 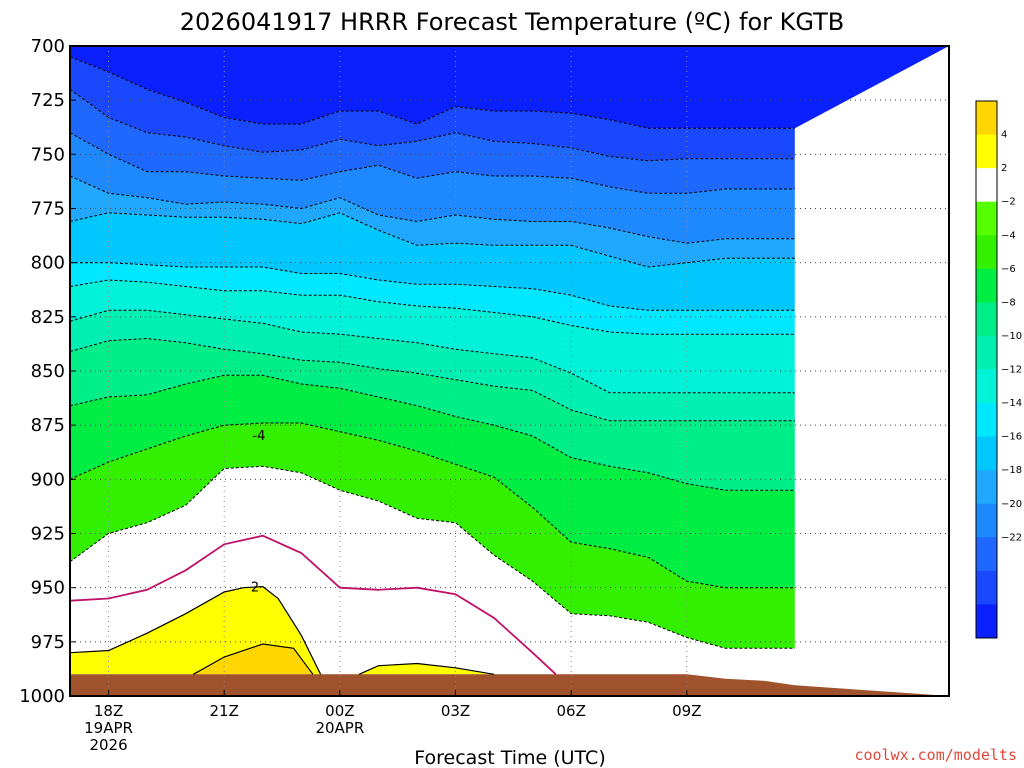 What do you see at coordinates (1011, 470) in the screenshot?
I see `colorbar-tick-label: −18` at bounding box center [1011, 470].